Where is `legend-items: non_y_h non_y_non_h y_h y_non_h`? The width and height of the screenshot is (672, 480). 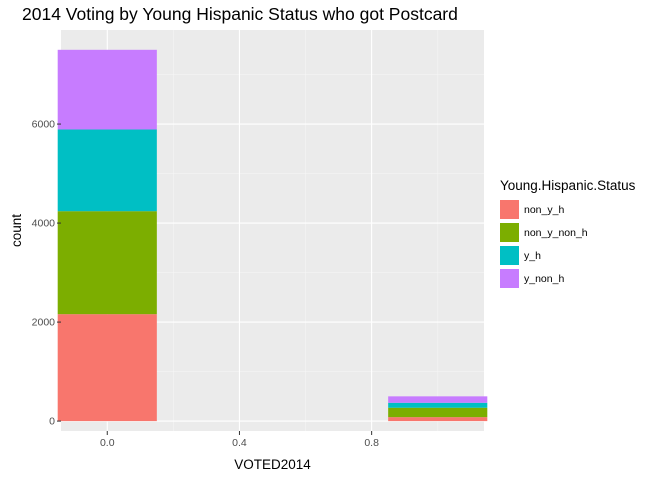 legend-items: non_y_h non_y_non_h y_h y_non_h is located at coordinates (567, 244).